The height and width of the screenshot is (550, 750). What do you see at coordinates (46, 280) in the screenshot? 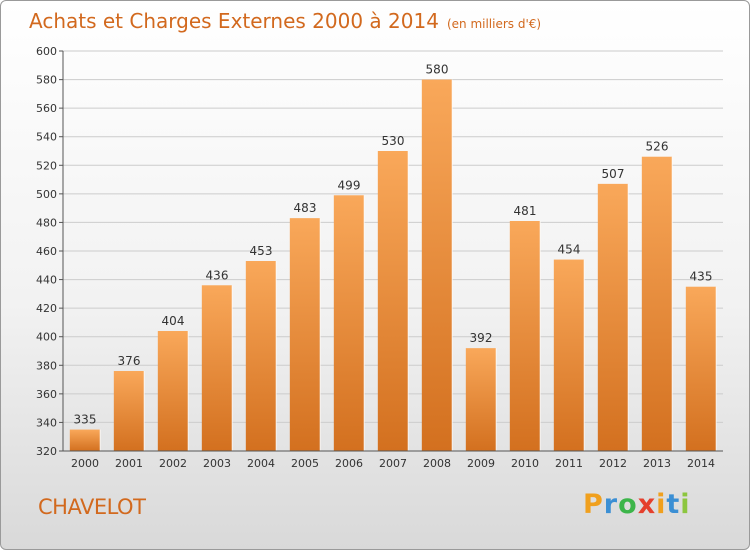
I see `y-tick-label: 440` at bounding box center [46, 280].